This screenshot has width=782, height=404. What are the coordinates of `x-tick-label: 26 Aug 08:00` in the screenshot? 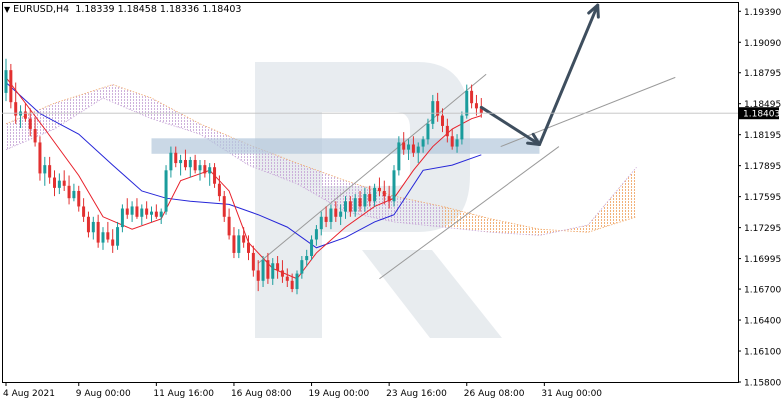 It's located at (494, 394).